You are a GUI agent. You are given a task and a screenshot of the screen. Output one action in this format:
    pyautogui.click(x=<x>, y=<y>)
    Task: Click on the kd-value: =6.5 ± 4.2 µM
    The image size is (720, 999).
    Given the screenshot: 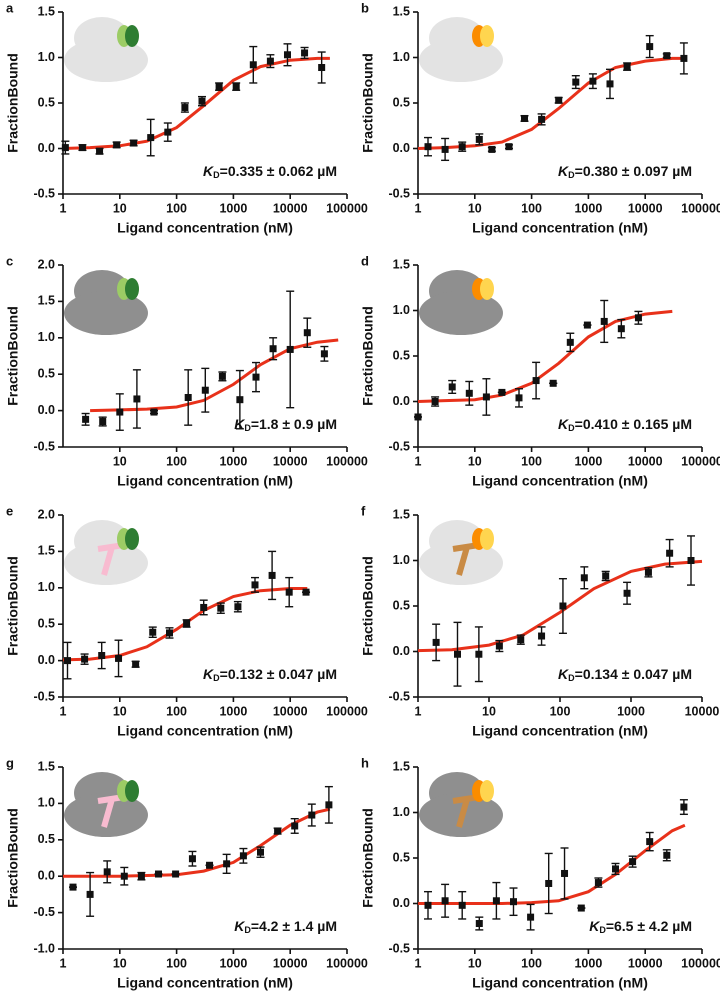 What is the action you would take?
    pyautogui.click(x=649, y=926)
    